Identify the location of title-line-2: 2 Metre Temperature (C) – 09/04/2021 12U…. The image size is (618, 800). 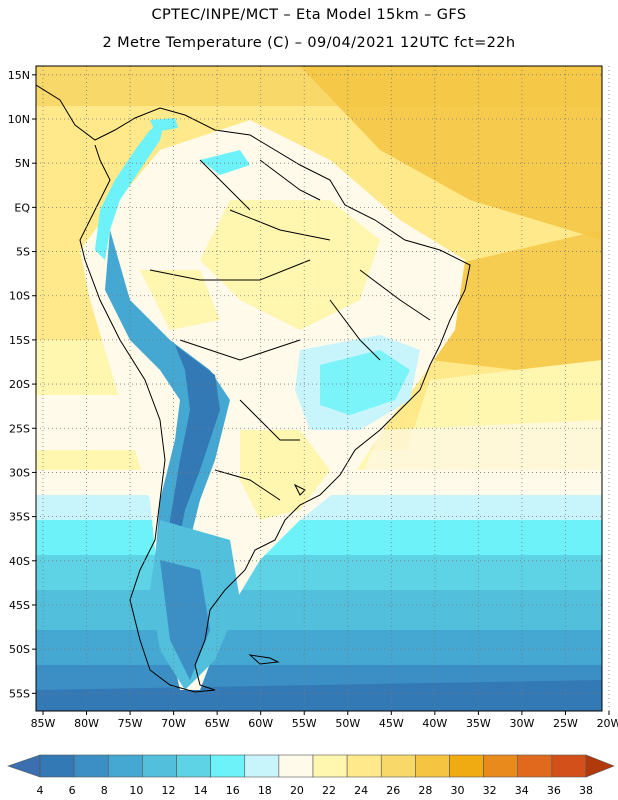
(309, 43).